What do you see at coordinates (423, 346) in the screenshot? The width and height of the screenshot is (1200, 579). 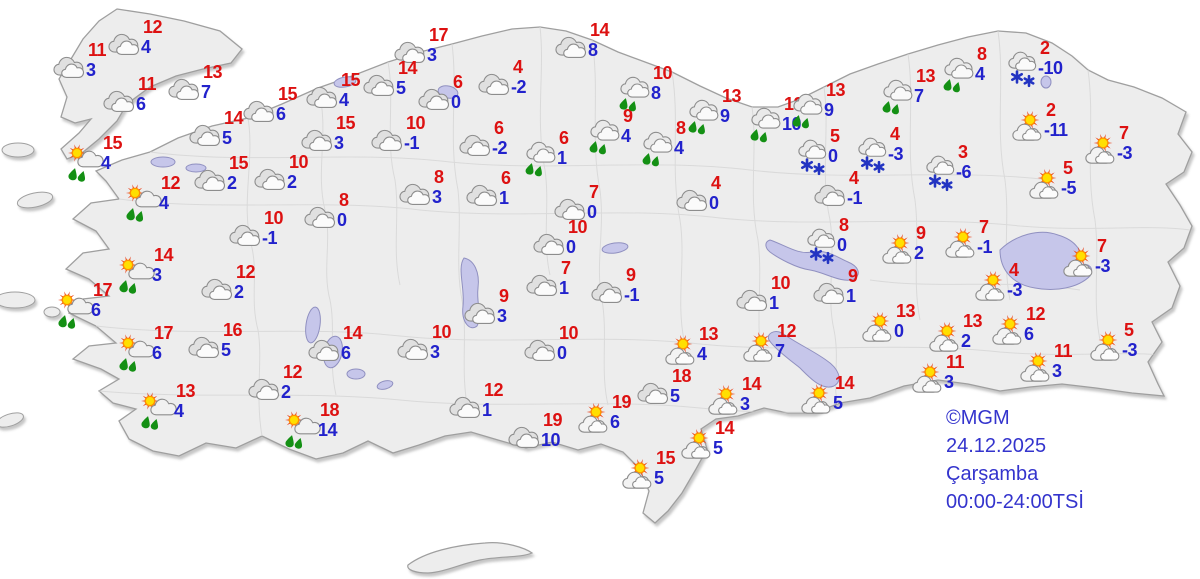 I see `weather-station: 10 3` at bounding box center [423, 346].